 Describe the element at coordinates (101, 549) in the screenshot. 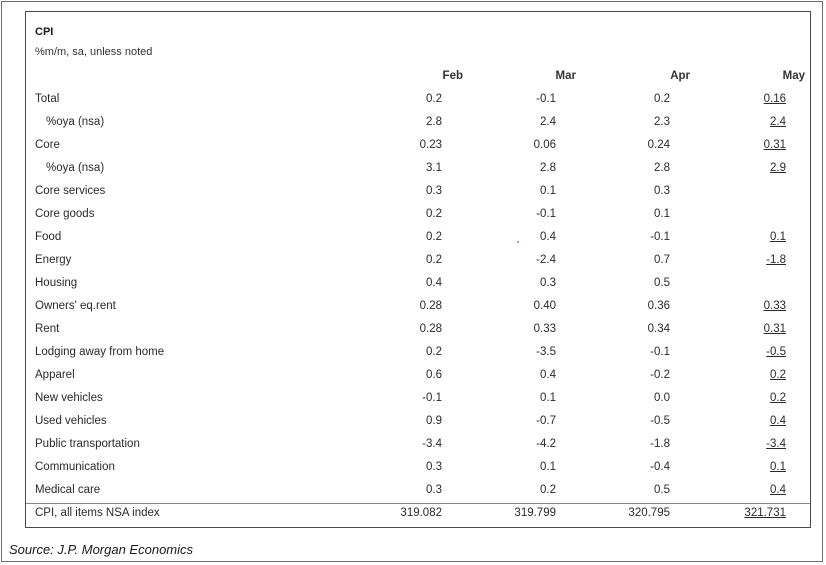

I see `source-note: Source: J.P. Morgan Economics` at that location.